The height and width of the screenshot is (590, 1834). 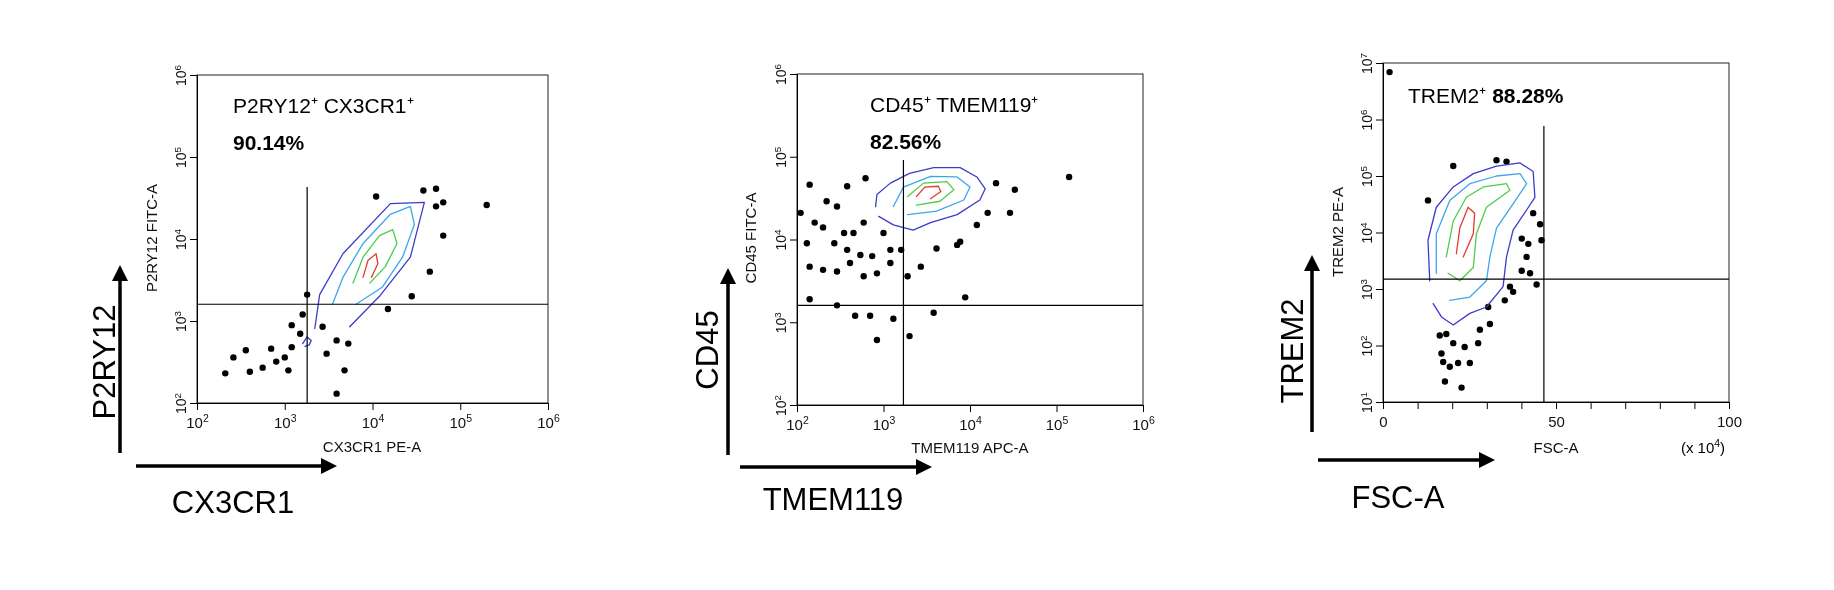 What do you see at coordinates (833, 499) in the screenshot?
I see `text: TMEM119` at bounding box center [833, 499].